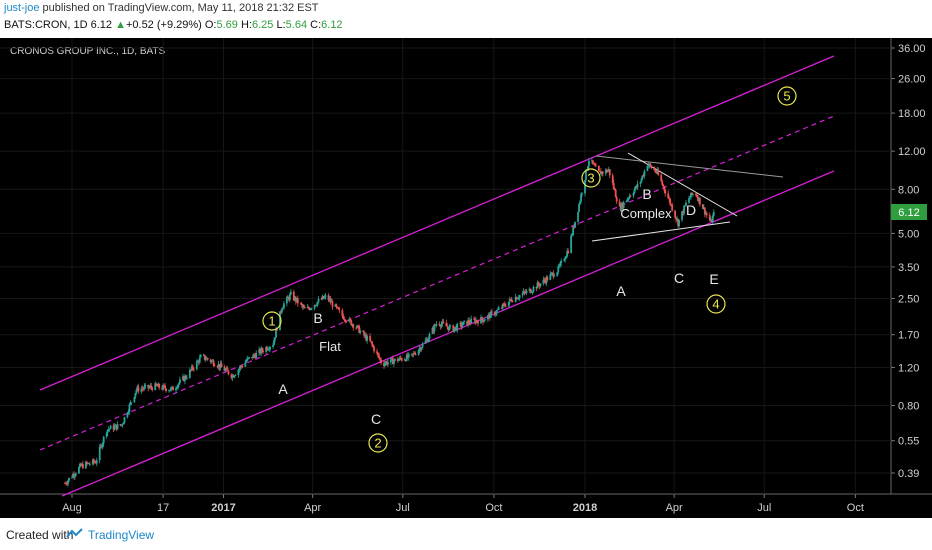 This screenshot has height=550, width=932. What do you see at coordinates (908, 442) in the screenshot?
I see `y-tick-label: 0.55` at bounding box center [908, 442].